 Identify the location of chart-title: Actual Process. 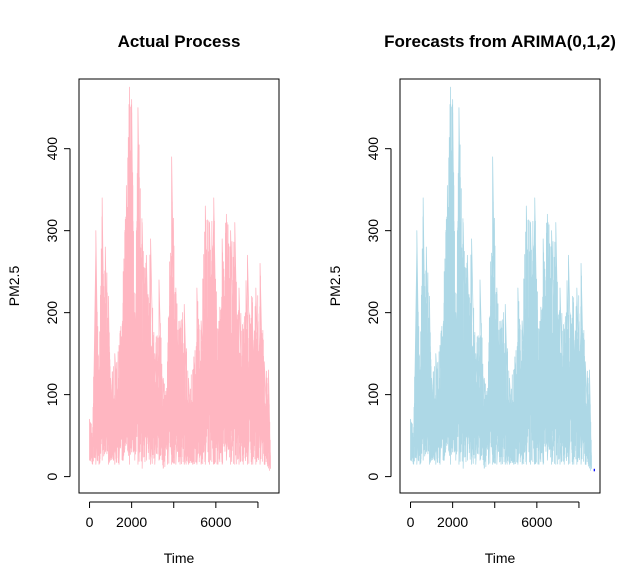
(179, 41).